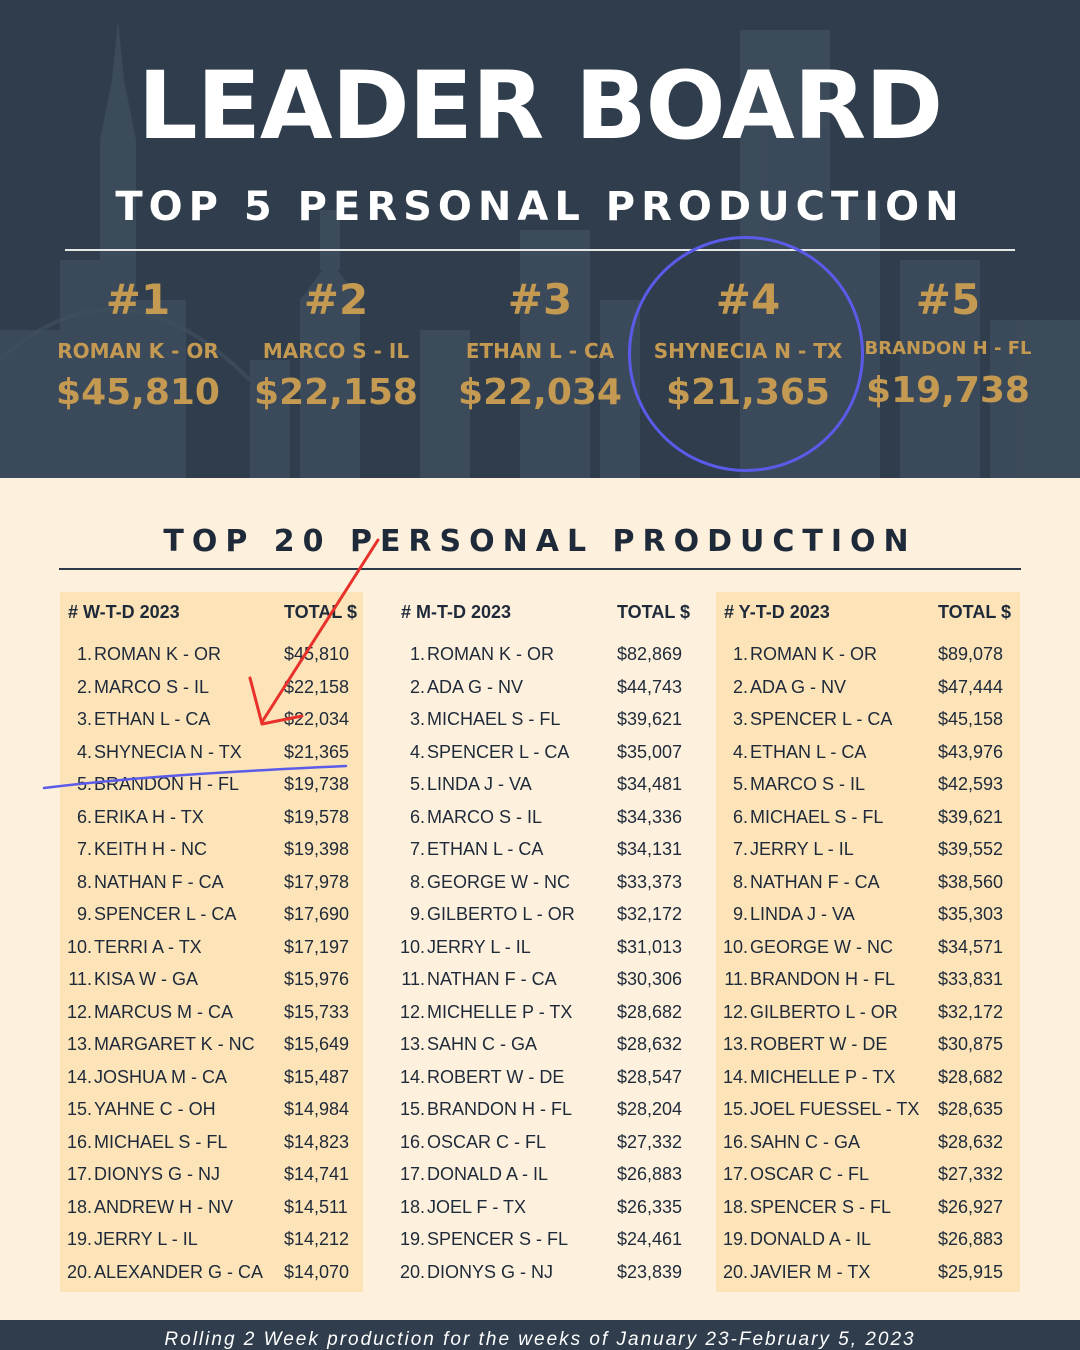 This screenshot has height=1350, width=1080. Describe the element at coordinates (211, 849) in the screenshot. I see `table-row: 7. KEITH H - NC $19,398` at that location.